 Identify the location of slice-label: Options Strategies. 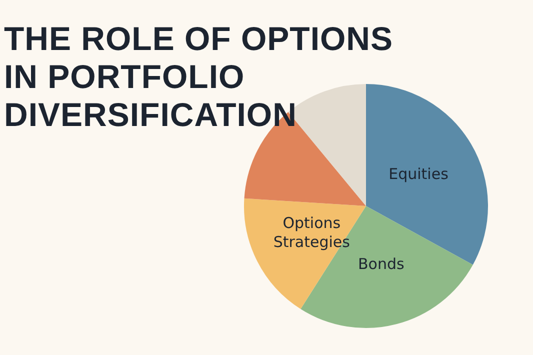
(311, 233).